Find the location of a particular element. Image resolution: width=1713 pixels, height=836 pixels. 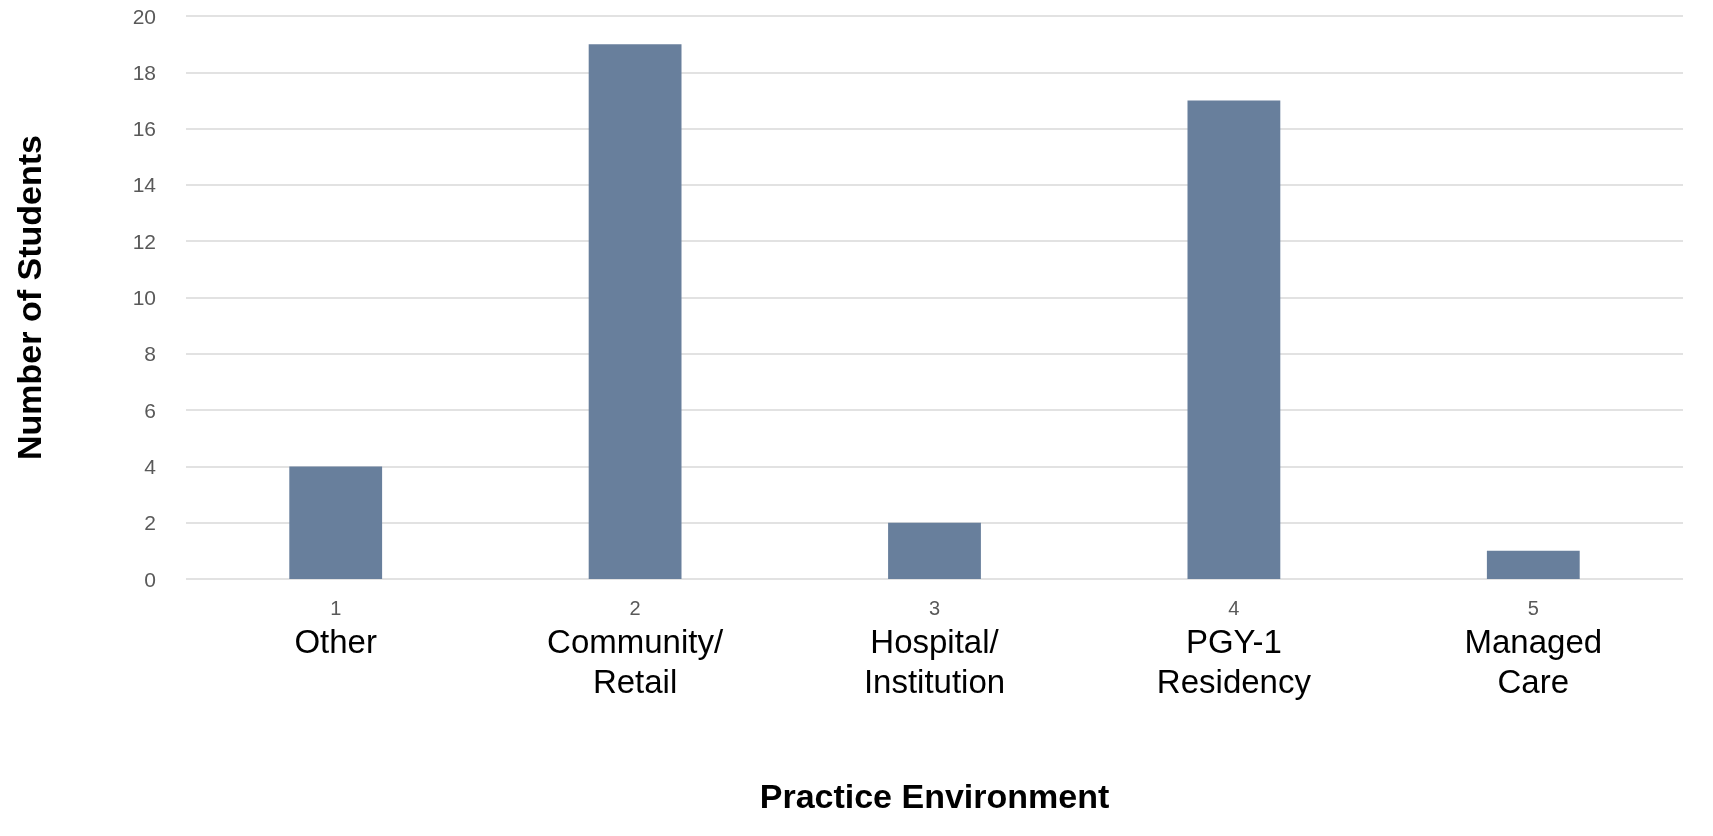

x-tick-label: 3 Hospital/ Institution is located at coordinates (934, 648).